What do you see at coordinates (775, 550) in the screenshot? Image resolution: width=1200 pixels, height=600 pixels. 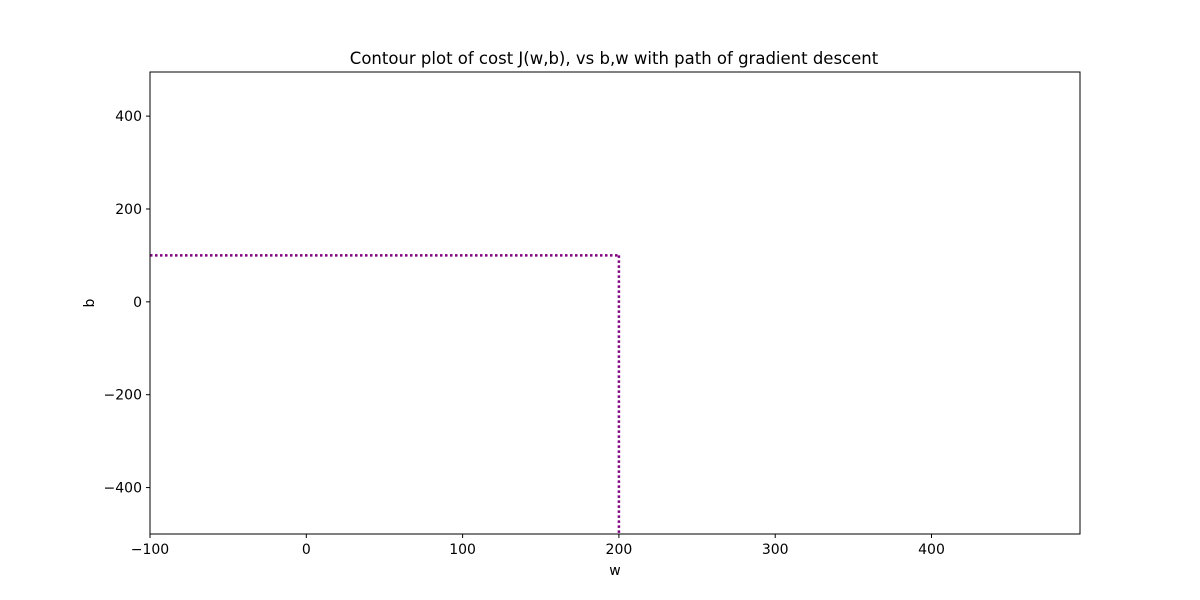 I see `x-tick-label: 300` at bounding box center [775, 550].